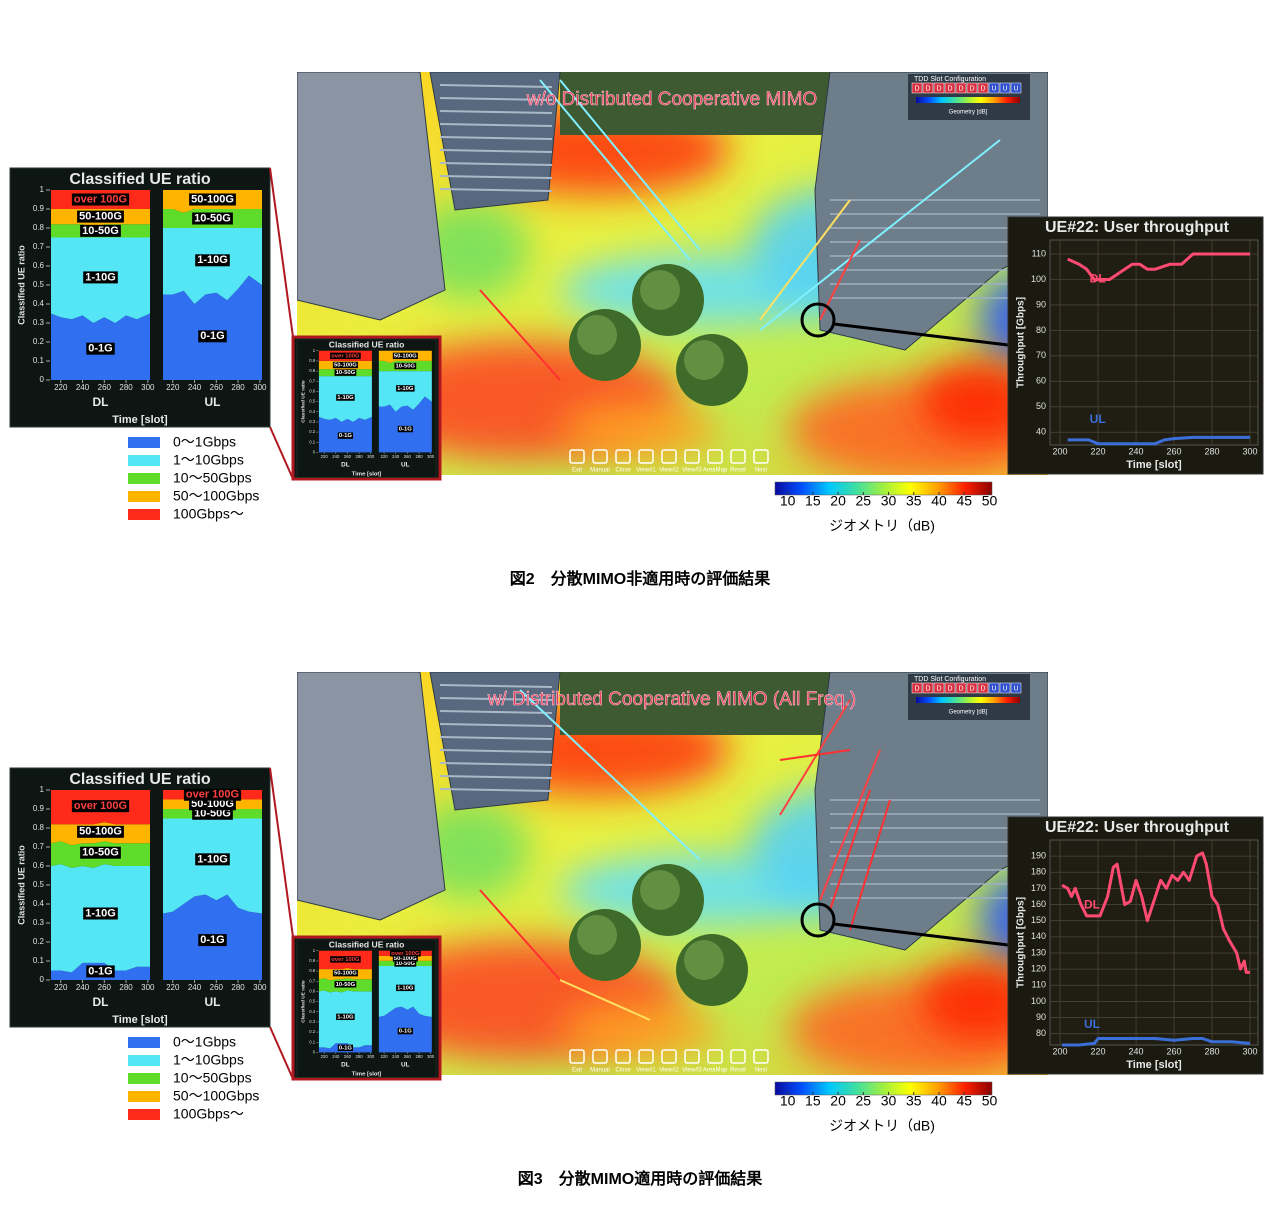 The image size is (1280, 1231). I want to click on series-label: UL, so click(1098, 419).